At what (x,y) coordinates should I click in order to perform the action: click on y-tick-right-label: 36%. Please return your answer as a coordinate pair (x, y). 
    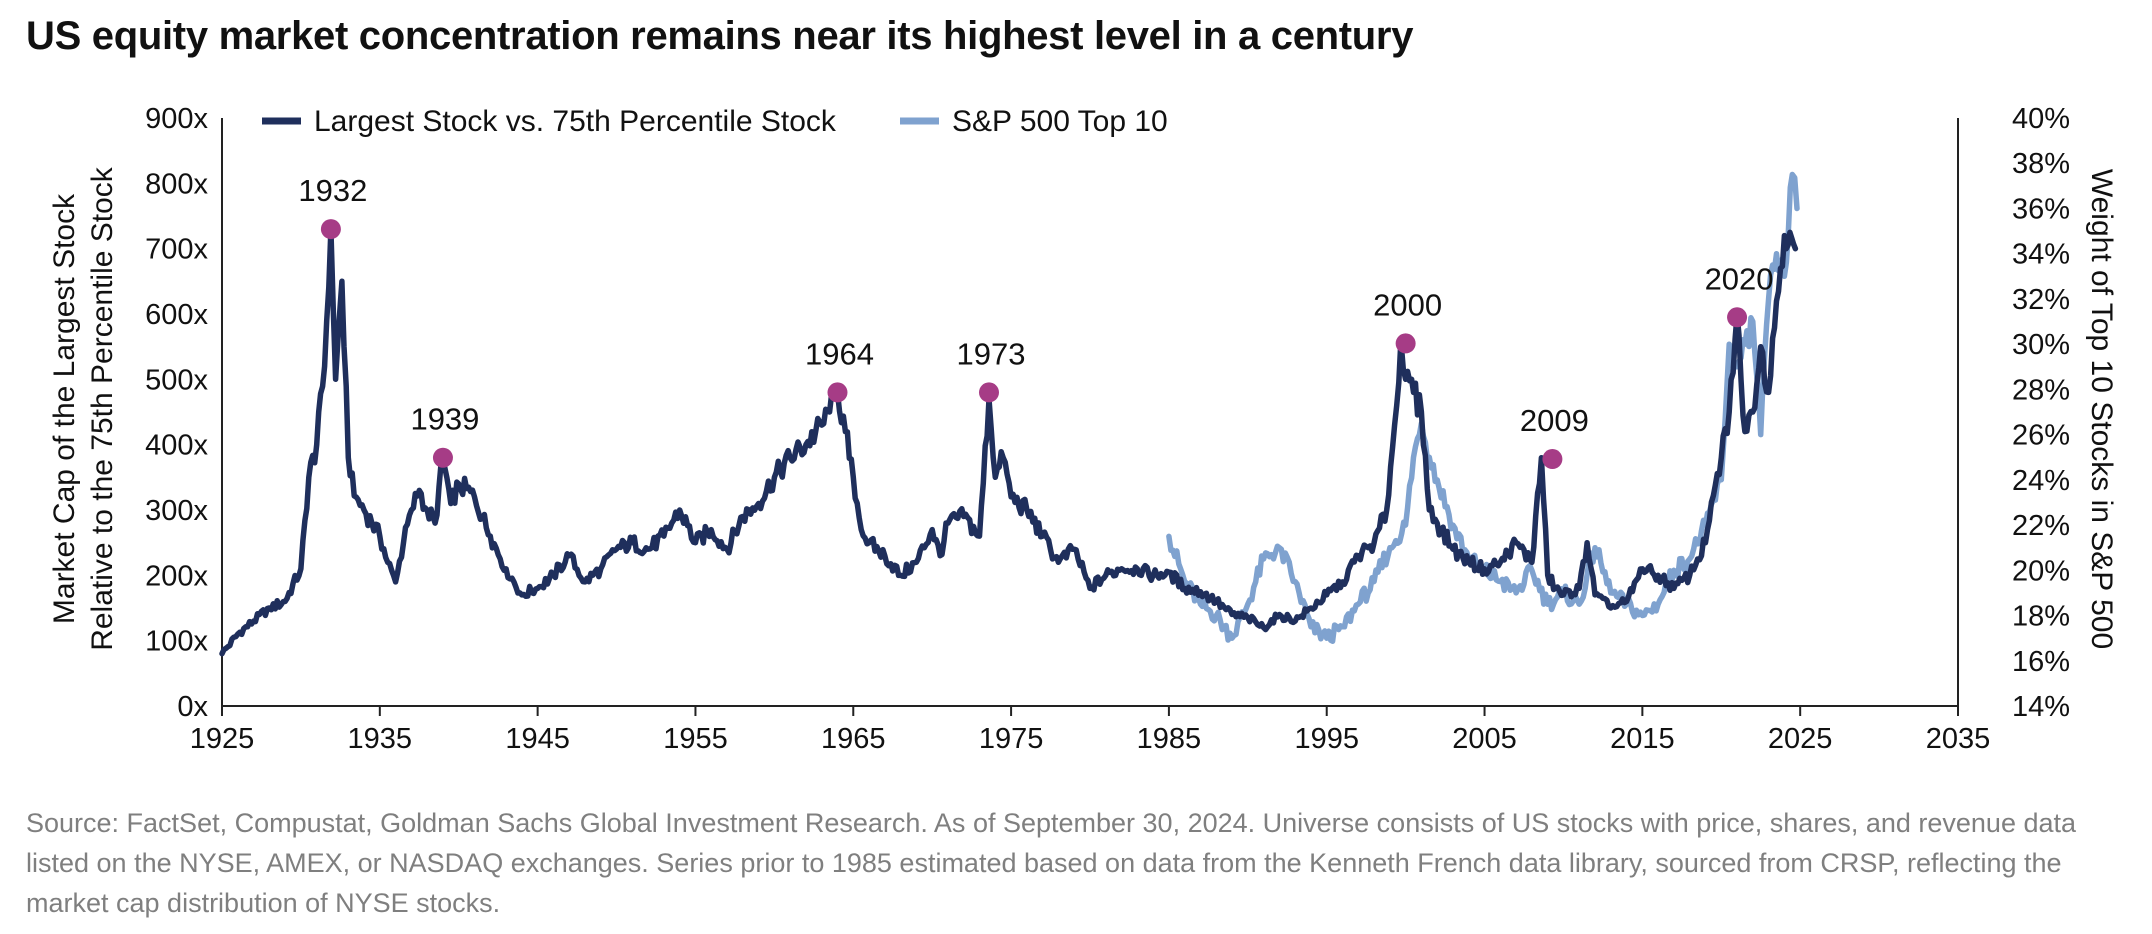
    Looking at the image, I should click on (2041, 209).